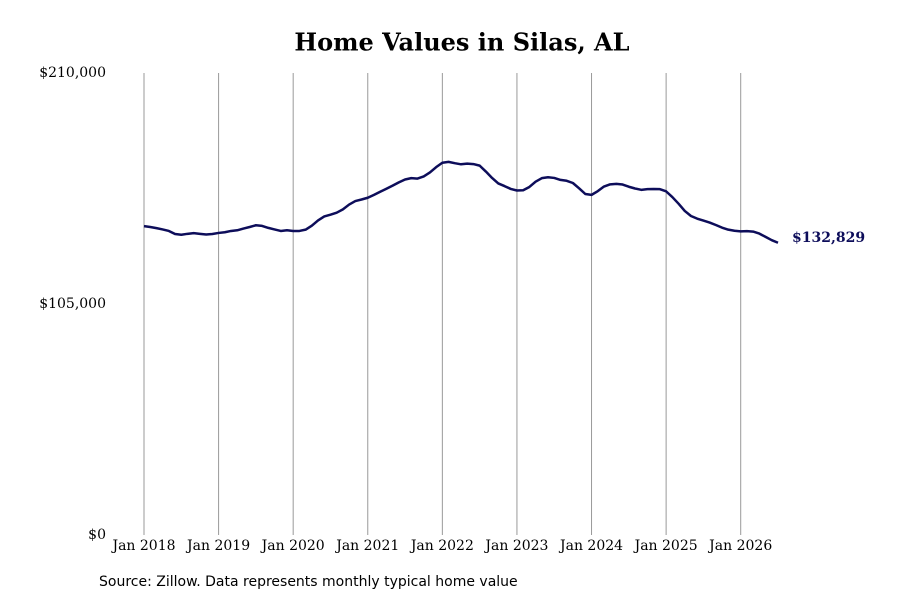  What do you see at coordinates (739, 546) in the screenshot?
I see `x-tick-label: Jan 2026` at bounding box center [739, 546].